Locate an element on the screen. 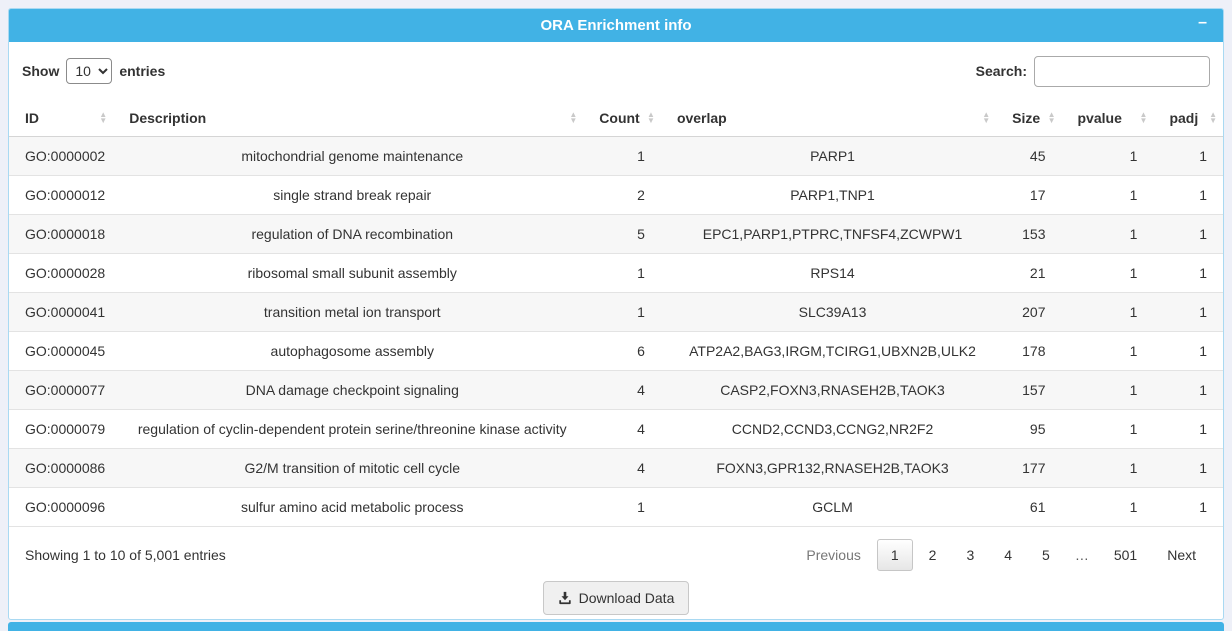 The height and width of the screenshot is (631, 1232). download-data-button: Download Data is located at coordinates (616, 598).